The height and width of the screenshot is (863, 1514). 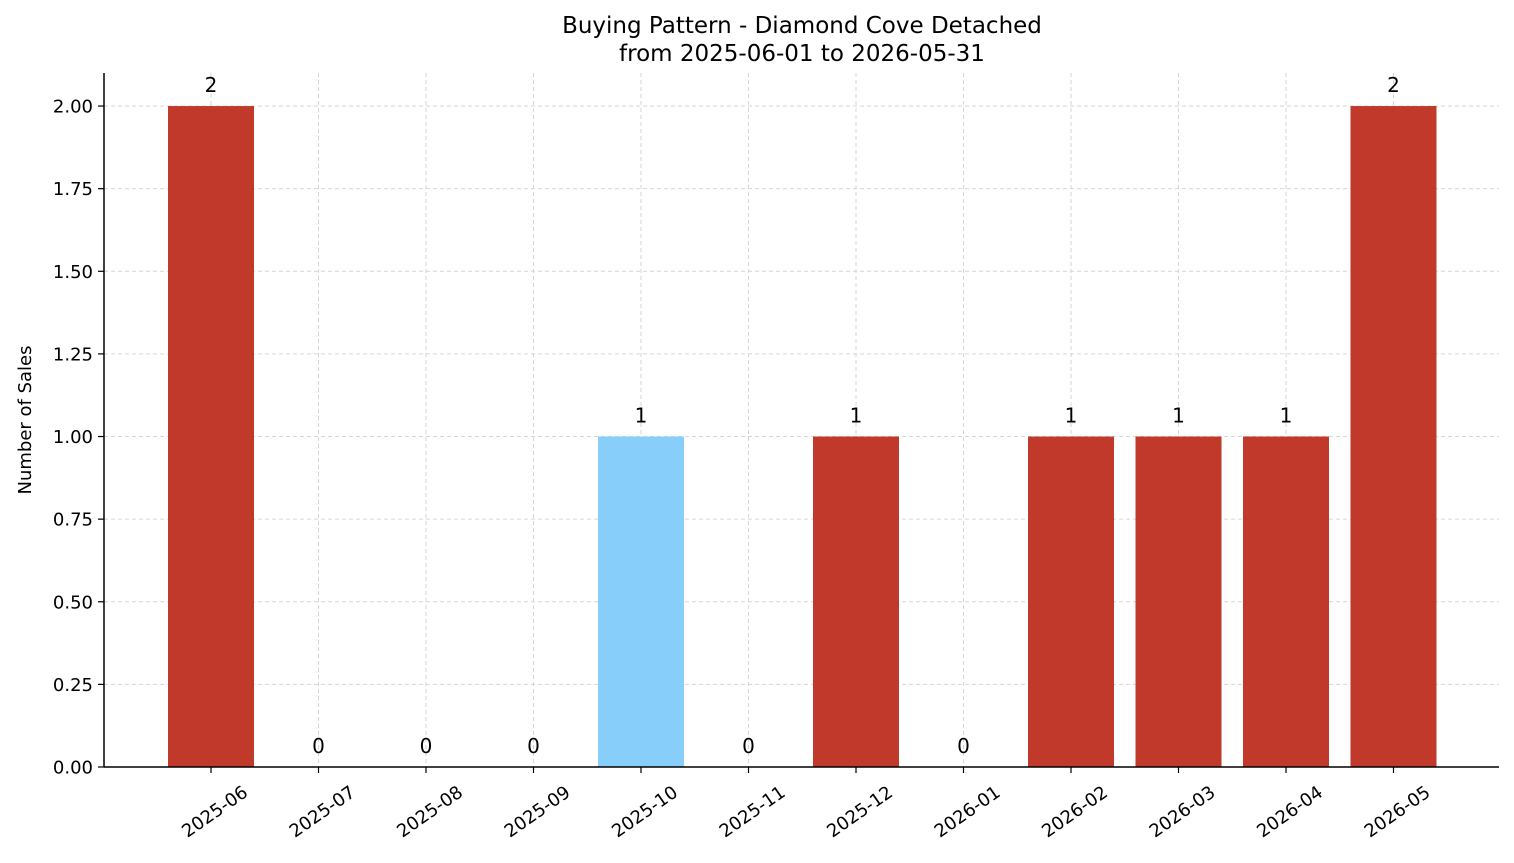 What do you see at coordinates (538, 812) in the screenshot?
I see `x-tick-label: 2025-09` at bounding box center [538, 812].